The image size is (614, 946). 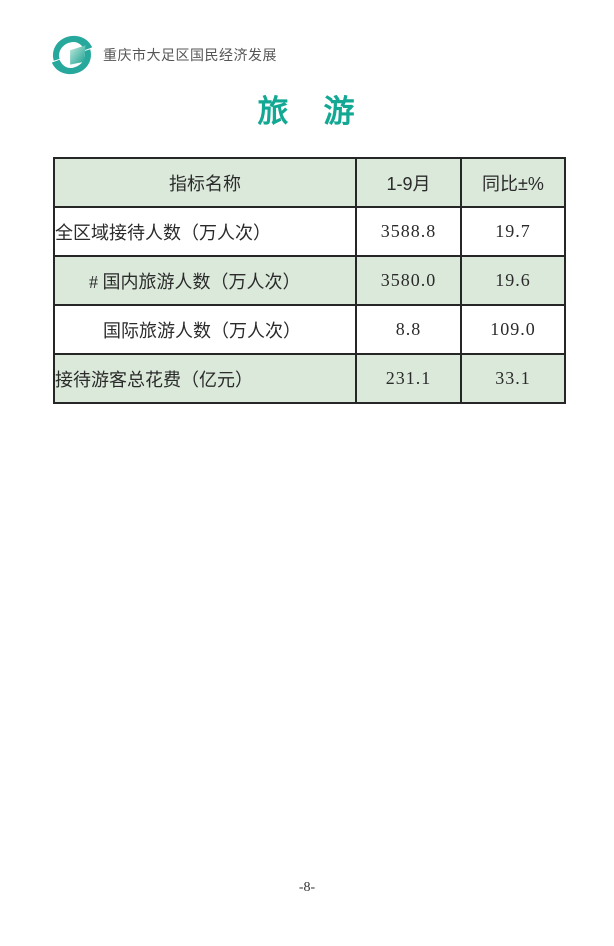 What do you see at coordinates (205, 329) in the screenshot?
I see `indicator-cell: 国际旅游人数（万人次）` at bounding box center [205, 329].